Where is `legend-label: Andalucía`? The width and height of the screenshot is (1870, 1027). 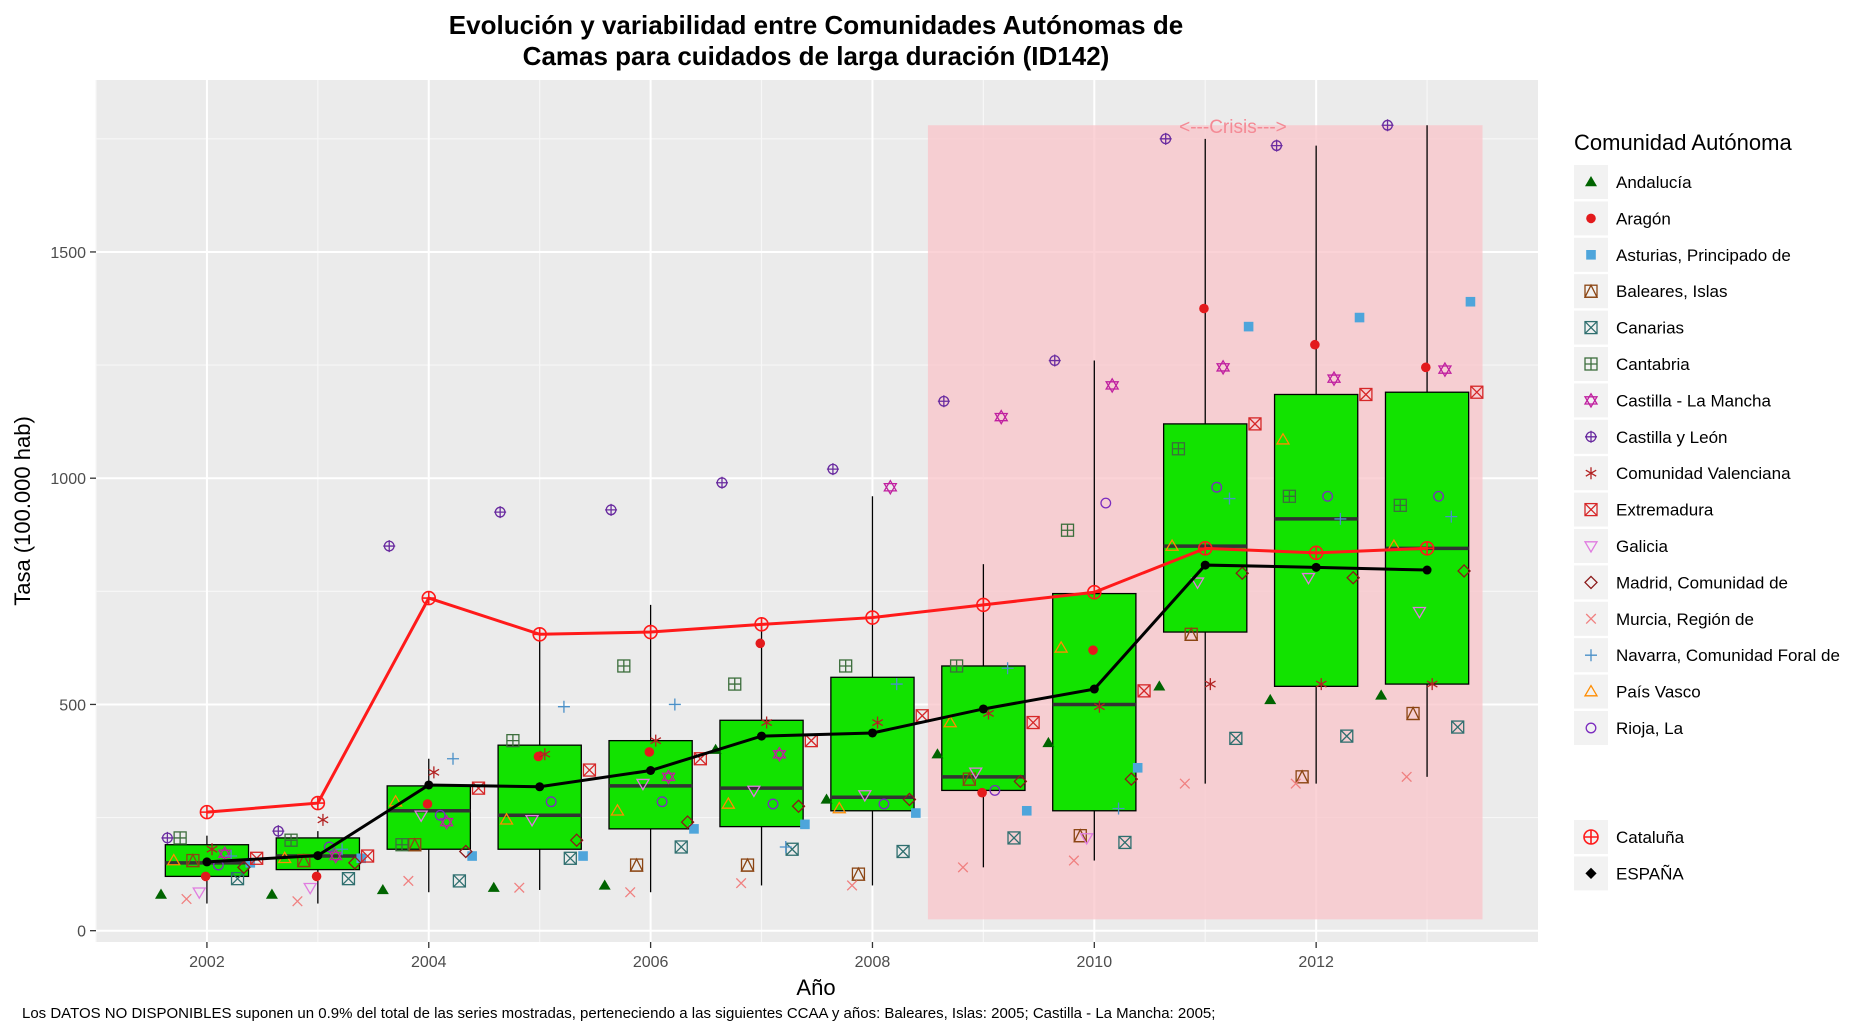 legend-label: Andalucía is located at coordinates (1654, 182).